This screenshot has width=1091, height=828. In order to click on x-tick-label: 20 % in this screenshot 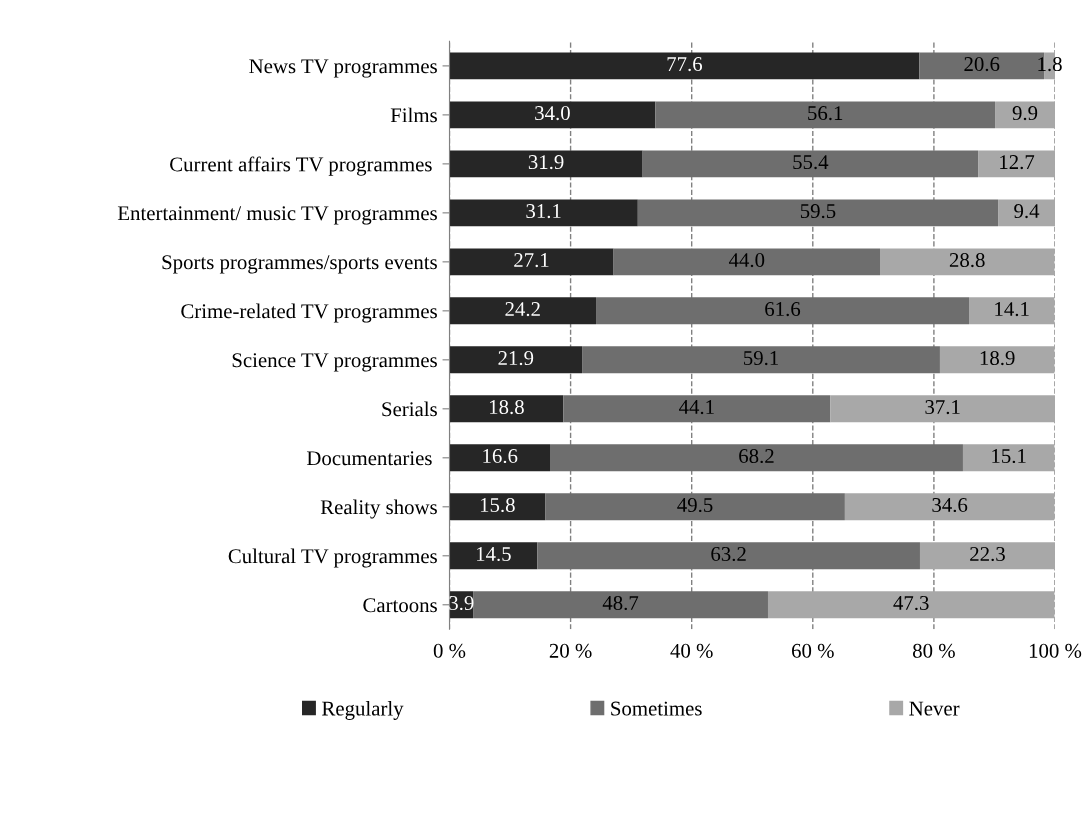, I will do `click(570, 650)`.